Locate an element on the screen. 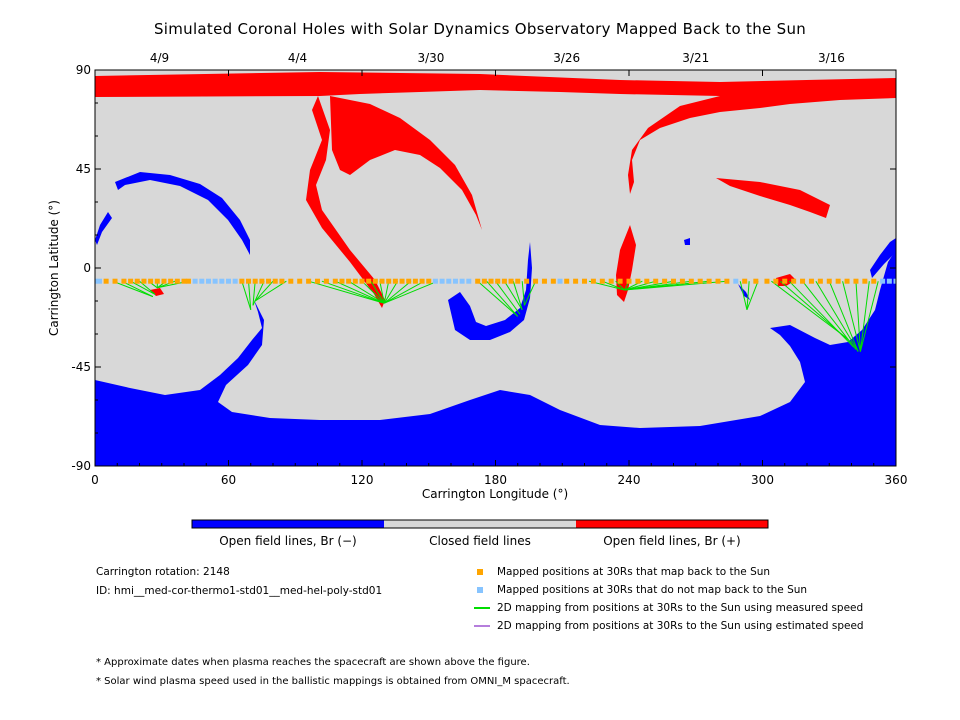 This screenshot has height=720, width=960. colorbar-frame is located at coordinates (480, 524).